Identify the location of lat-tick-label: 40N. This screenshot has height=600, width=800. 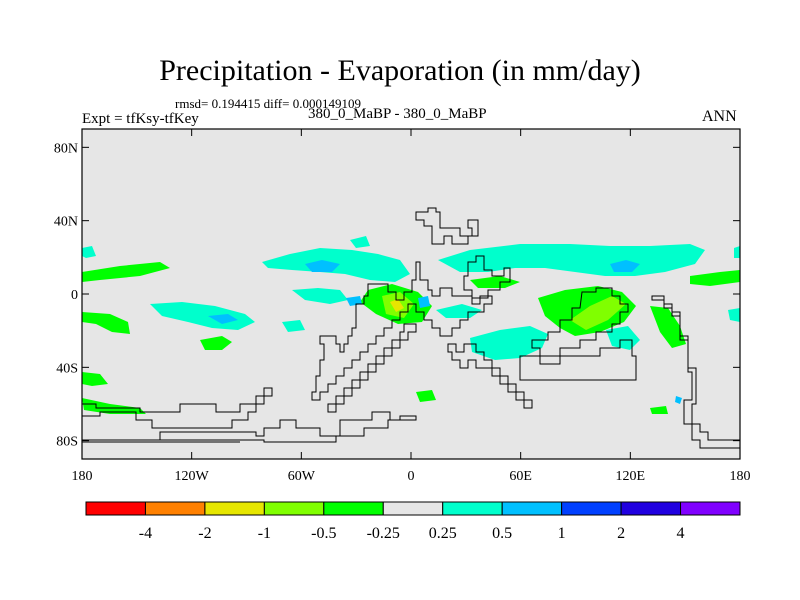
(66, 222).